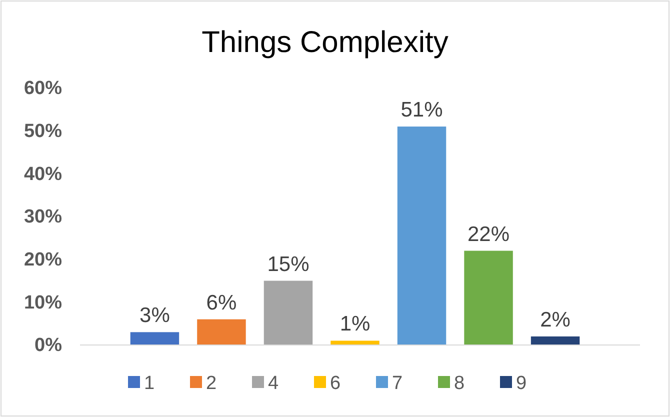 This screenshot has height=417, width=670. What do you see at coordinates (43, 303) in the screenshot?
I see `y-tick-label: 10%` at bounding box center [43, 303].